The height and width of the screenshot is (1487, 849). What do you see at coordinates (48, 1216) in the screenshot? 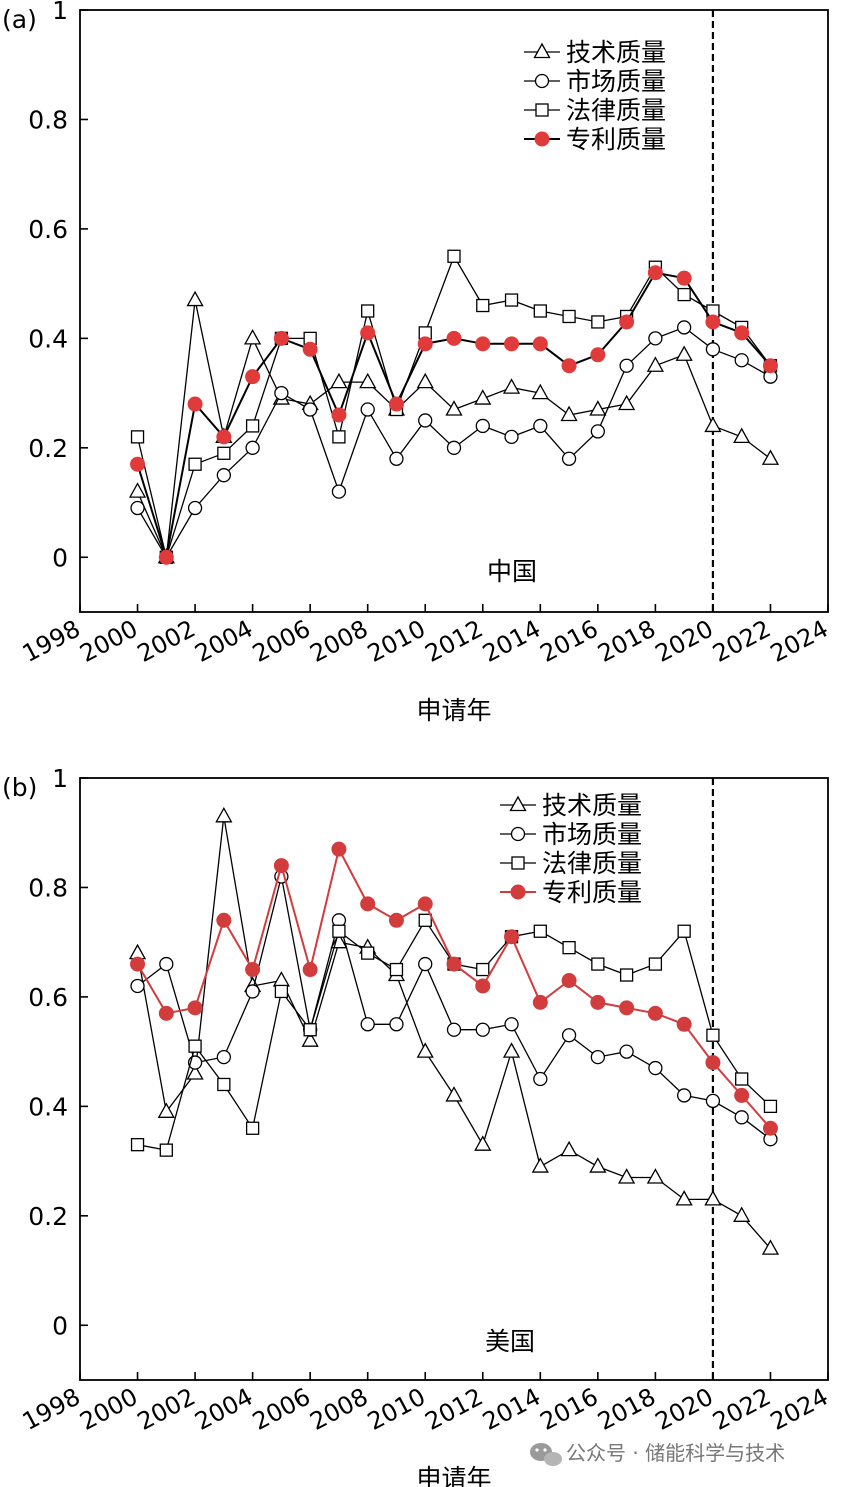
I see `y-tick-label: 0.2` at bounding box center [48, 1216].